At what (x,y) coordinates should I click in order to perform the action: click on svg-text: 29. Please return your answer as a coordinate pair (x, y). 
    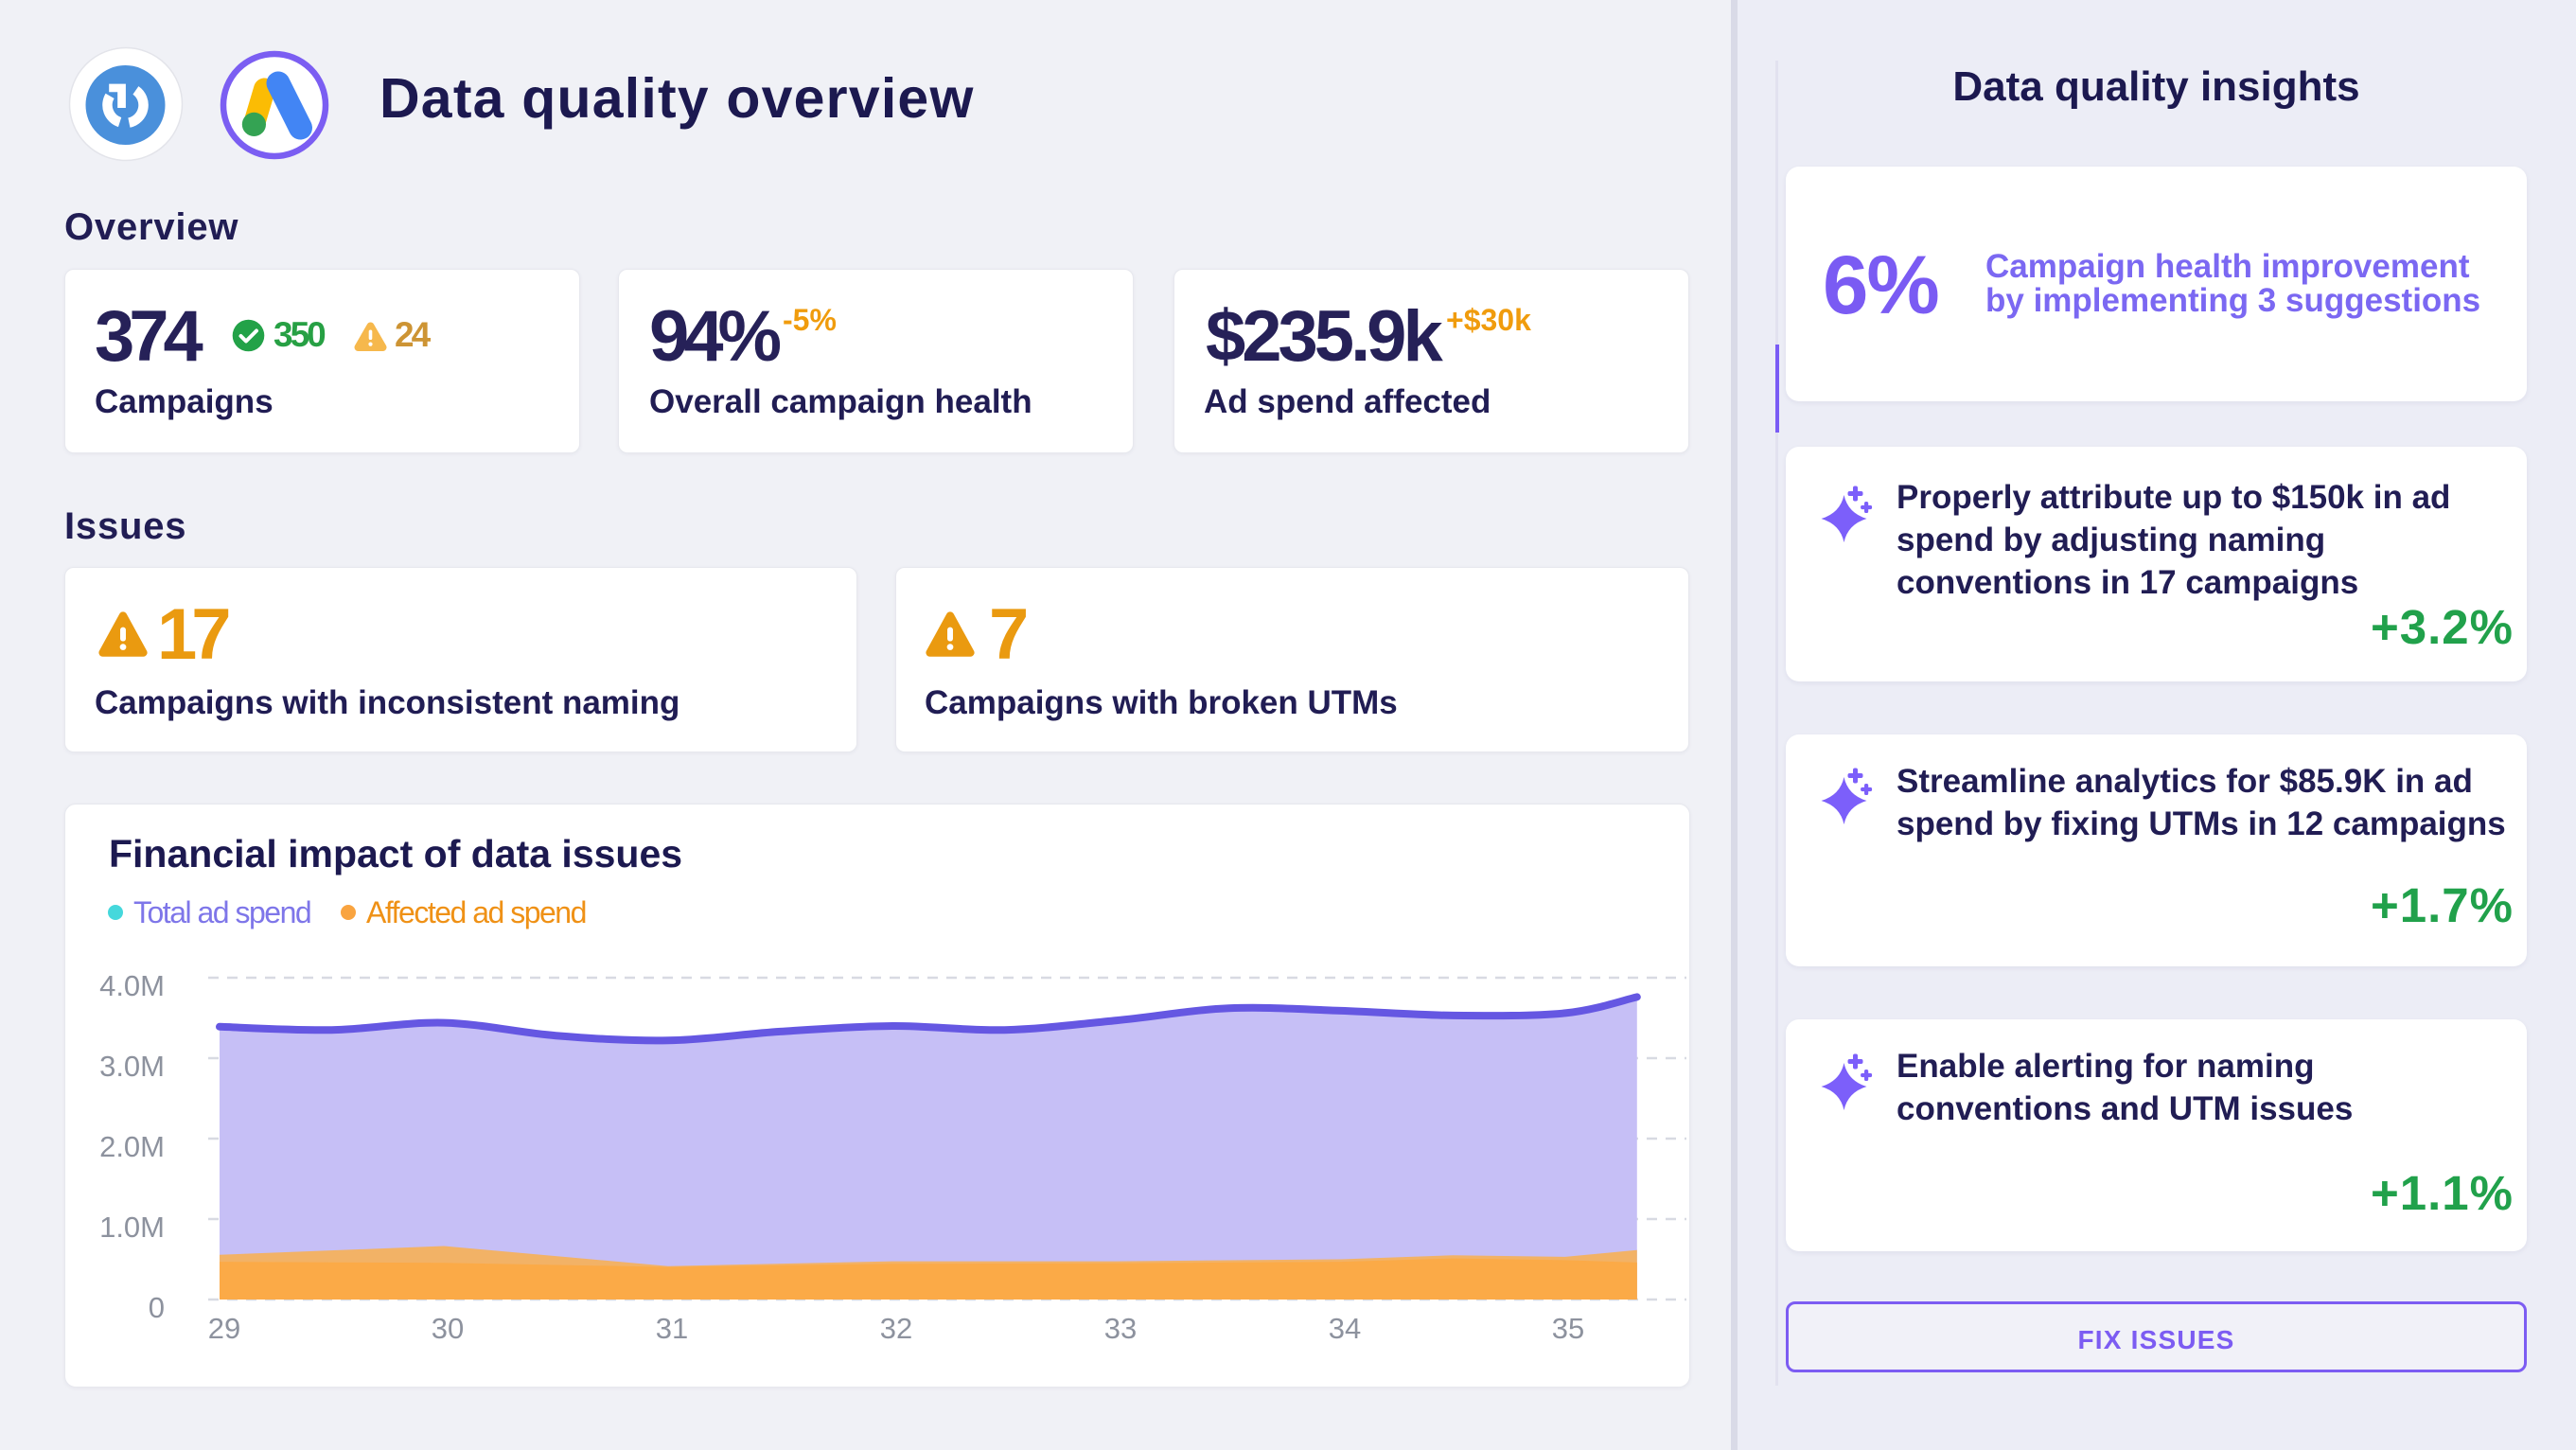
    Looking at the image, I should click on (224, 1328).